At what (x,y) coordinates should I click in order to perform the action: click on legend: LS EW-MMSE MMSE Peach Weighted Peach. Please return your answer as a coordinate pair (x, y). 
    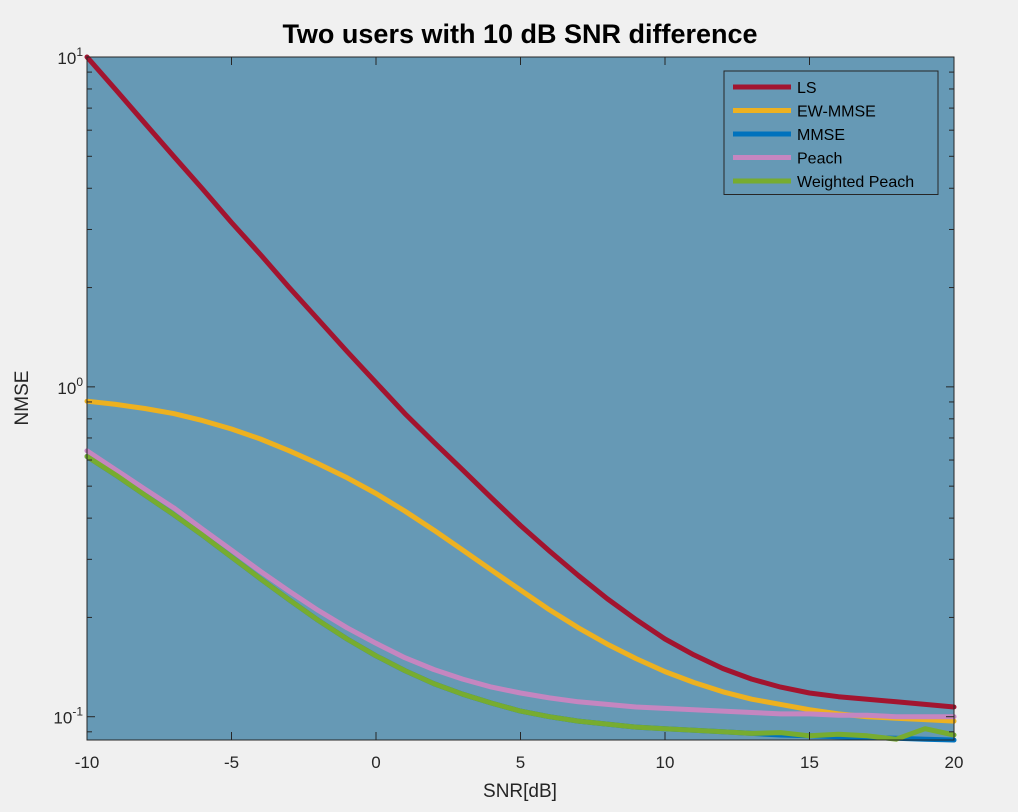
    Looking at the image, I should click on (831, 132).